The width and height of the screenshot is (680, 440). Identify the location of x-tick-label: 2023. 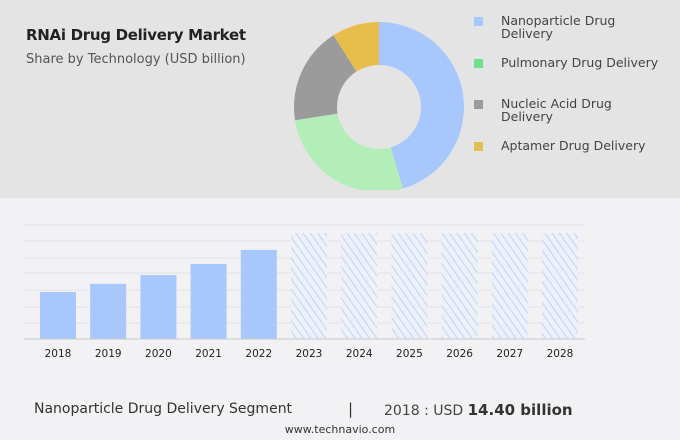
(309, 354).